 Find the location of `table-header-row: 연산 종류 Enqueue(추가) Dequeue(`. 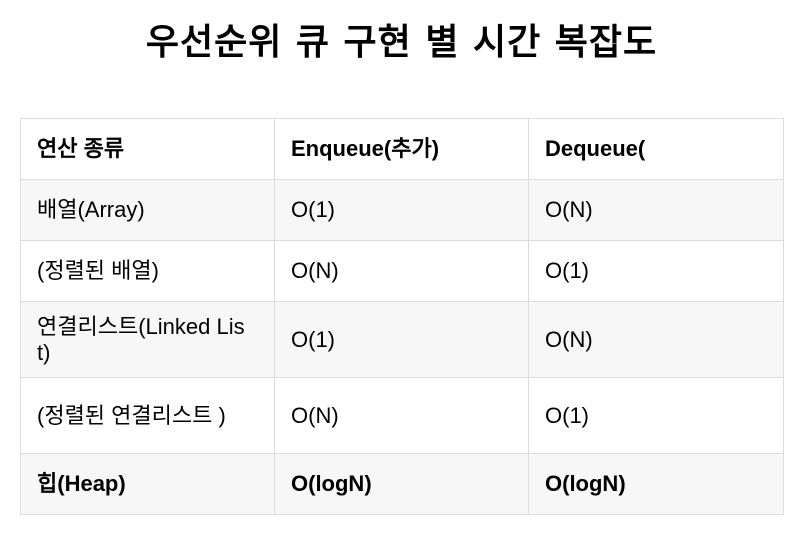

table-header-row: 연산 종류 Enqueue(추가) Dequeue( is located at coordinates (402, 149).